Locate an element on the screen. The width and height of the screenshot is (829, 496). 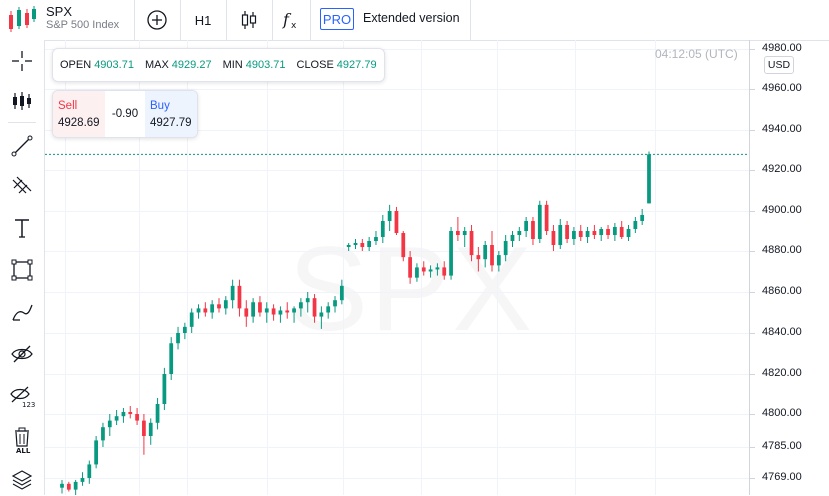
extended-version-link: Extended version is located at coordinates (411, 18).